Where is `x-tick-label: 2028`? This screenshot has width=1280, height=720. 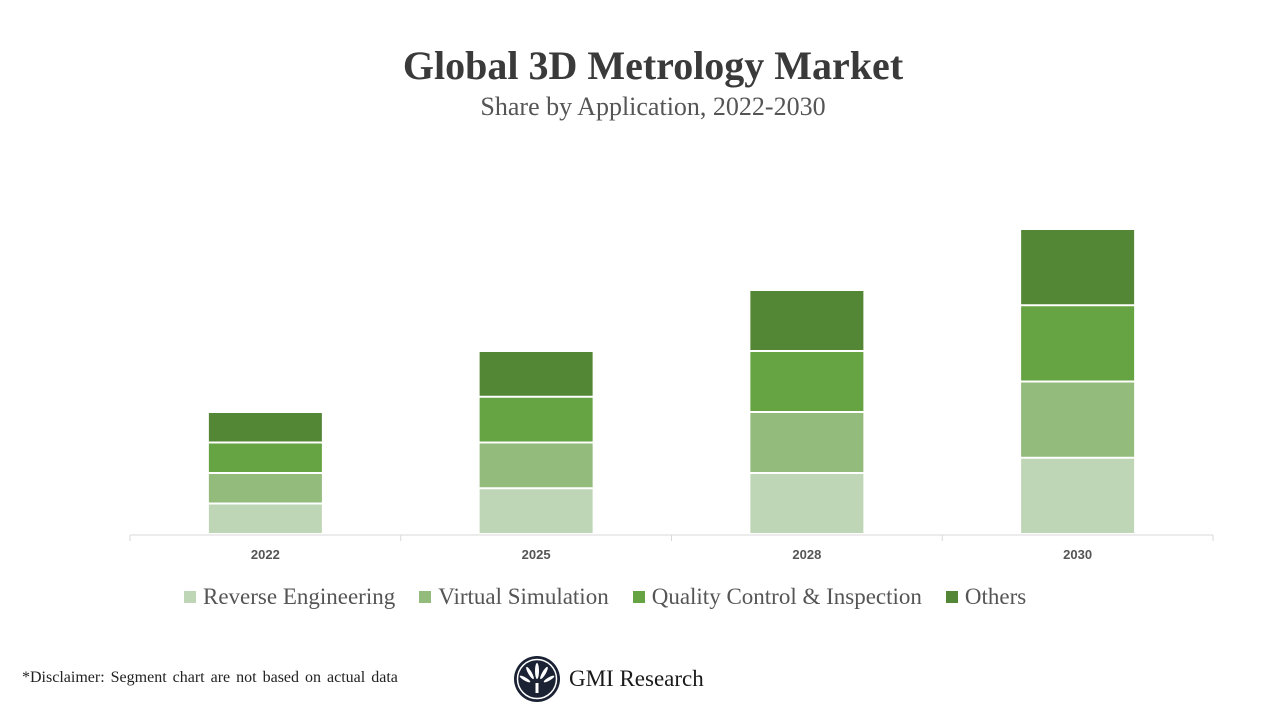 x-tick-label: 2028 is located at coordinates (806, 554).